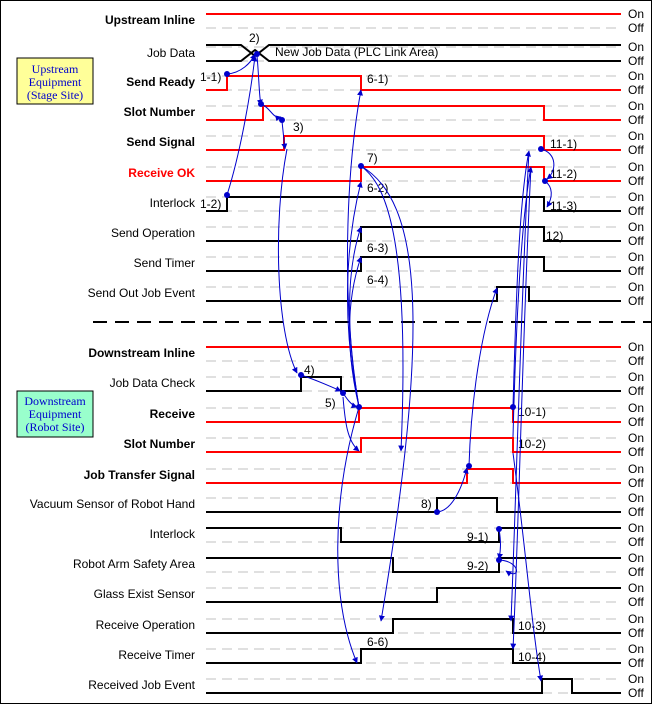 The image size is (652, 704). I want to click on signal-label: Downstream Inline, so click(141, 353).